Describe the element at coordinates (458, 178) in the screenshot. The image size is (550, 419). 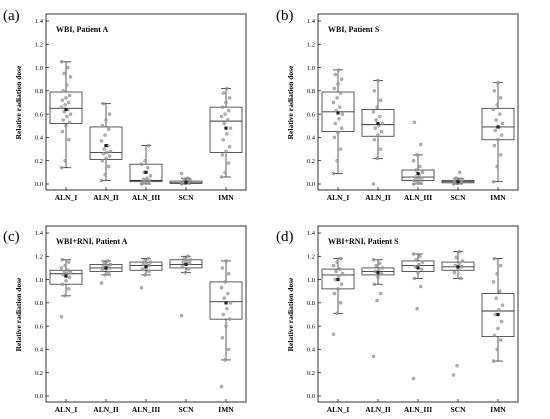
I see `box-scn` at that location.